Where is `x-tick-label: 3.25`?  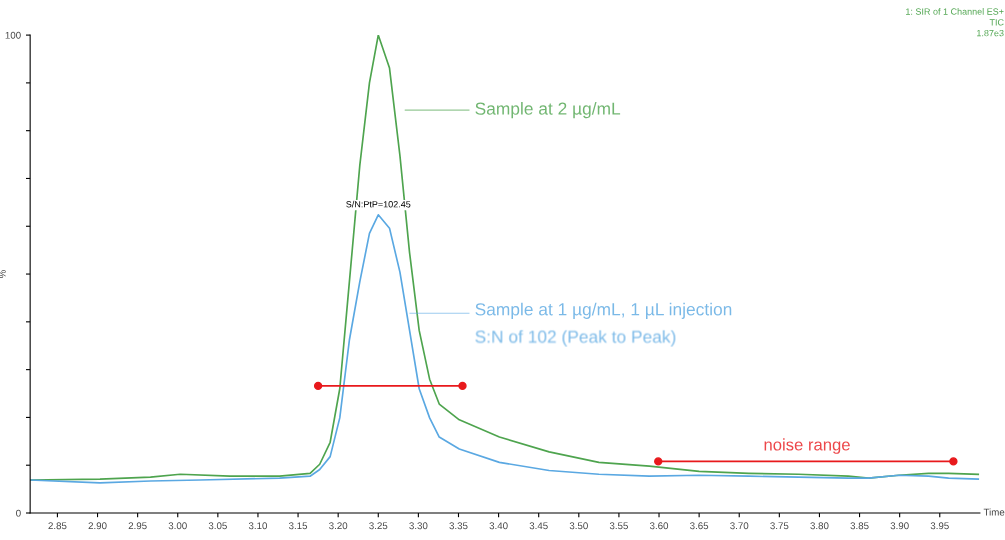 x-tick-label: 3.25 is located at coordinates (378, 526).